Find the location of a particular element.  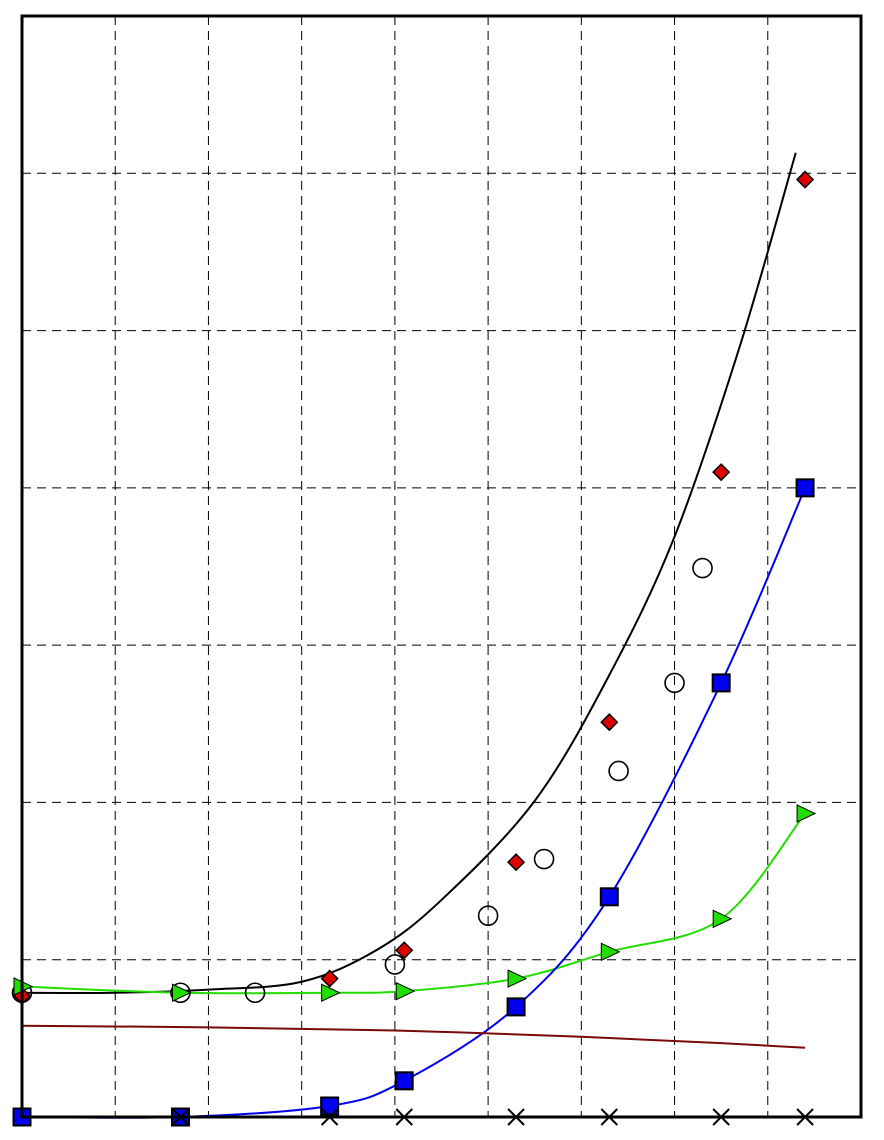

series-3-line is located at coordinates (413, 903).